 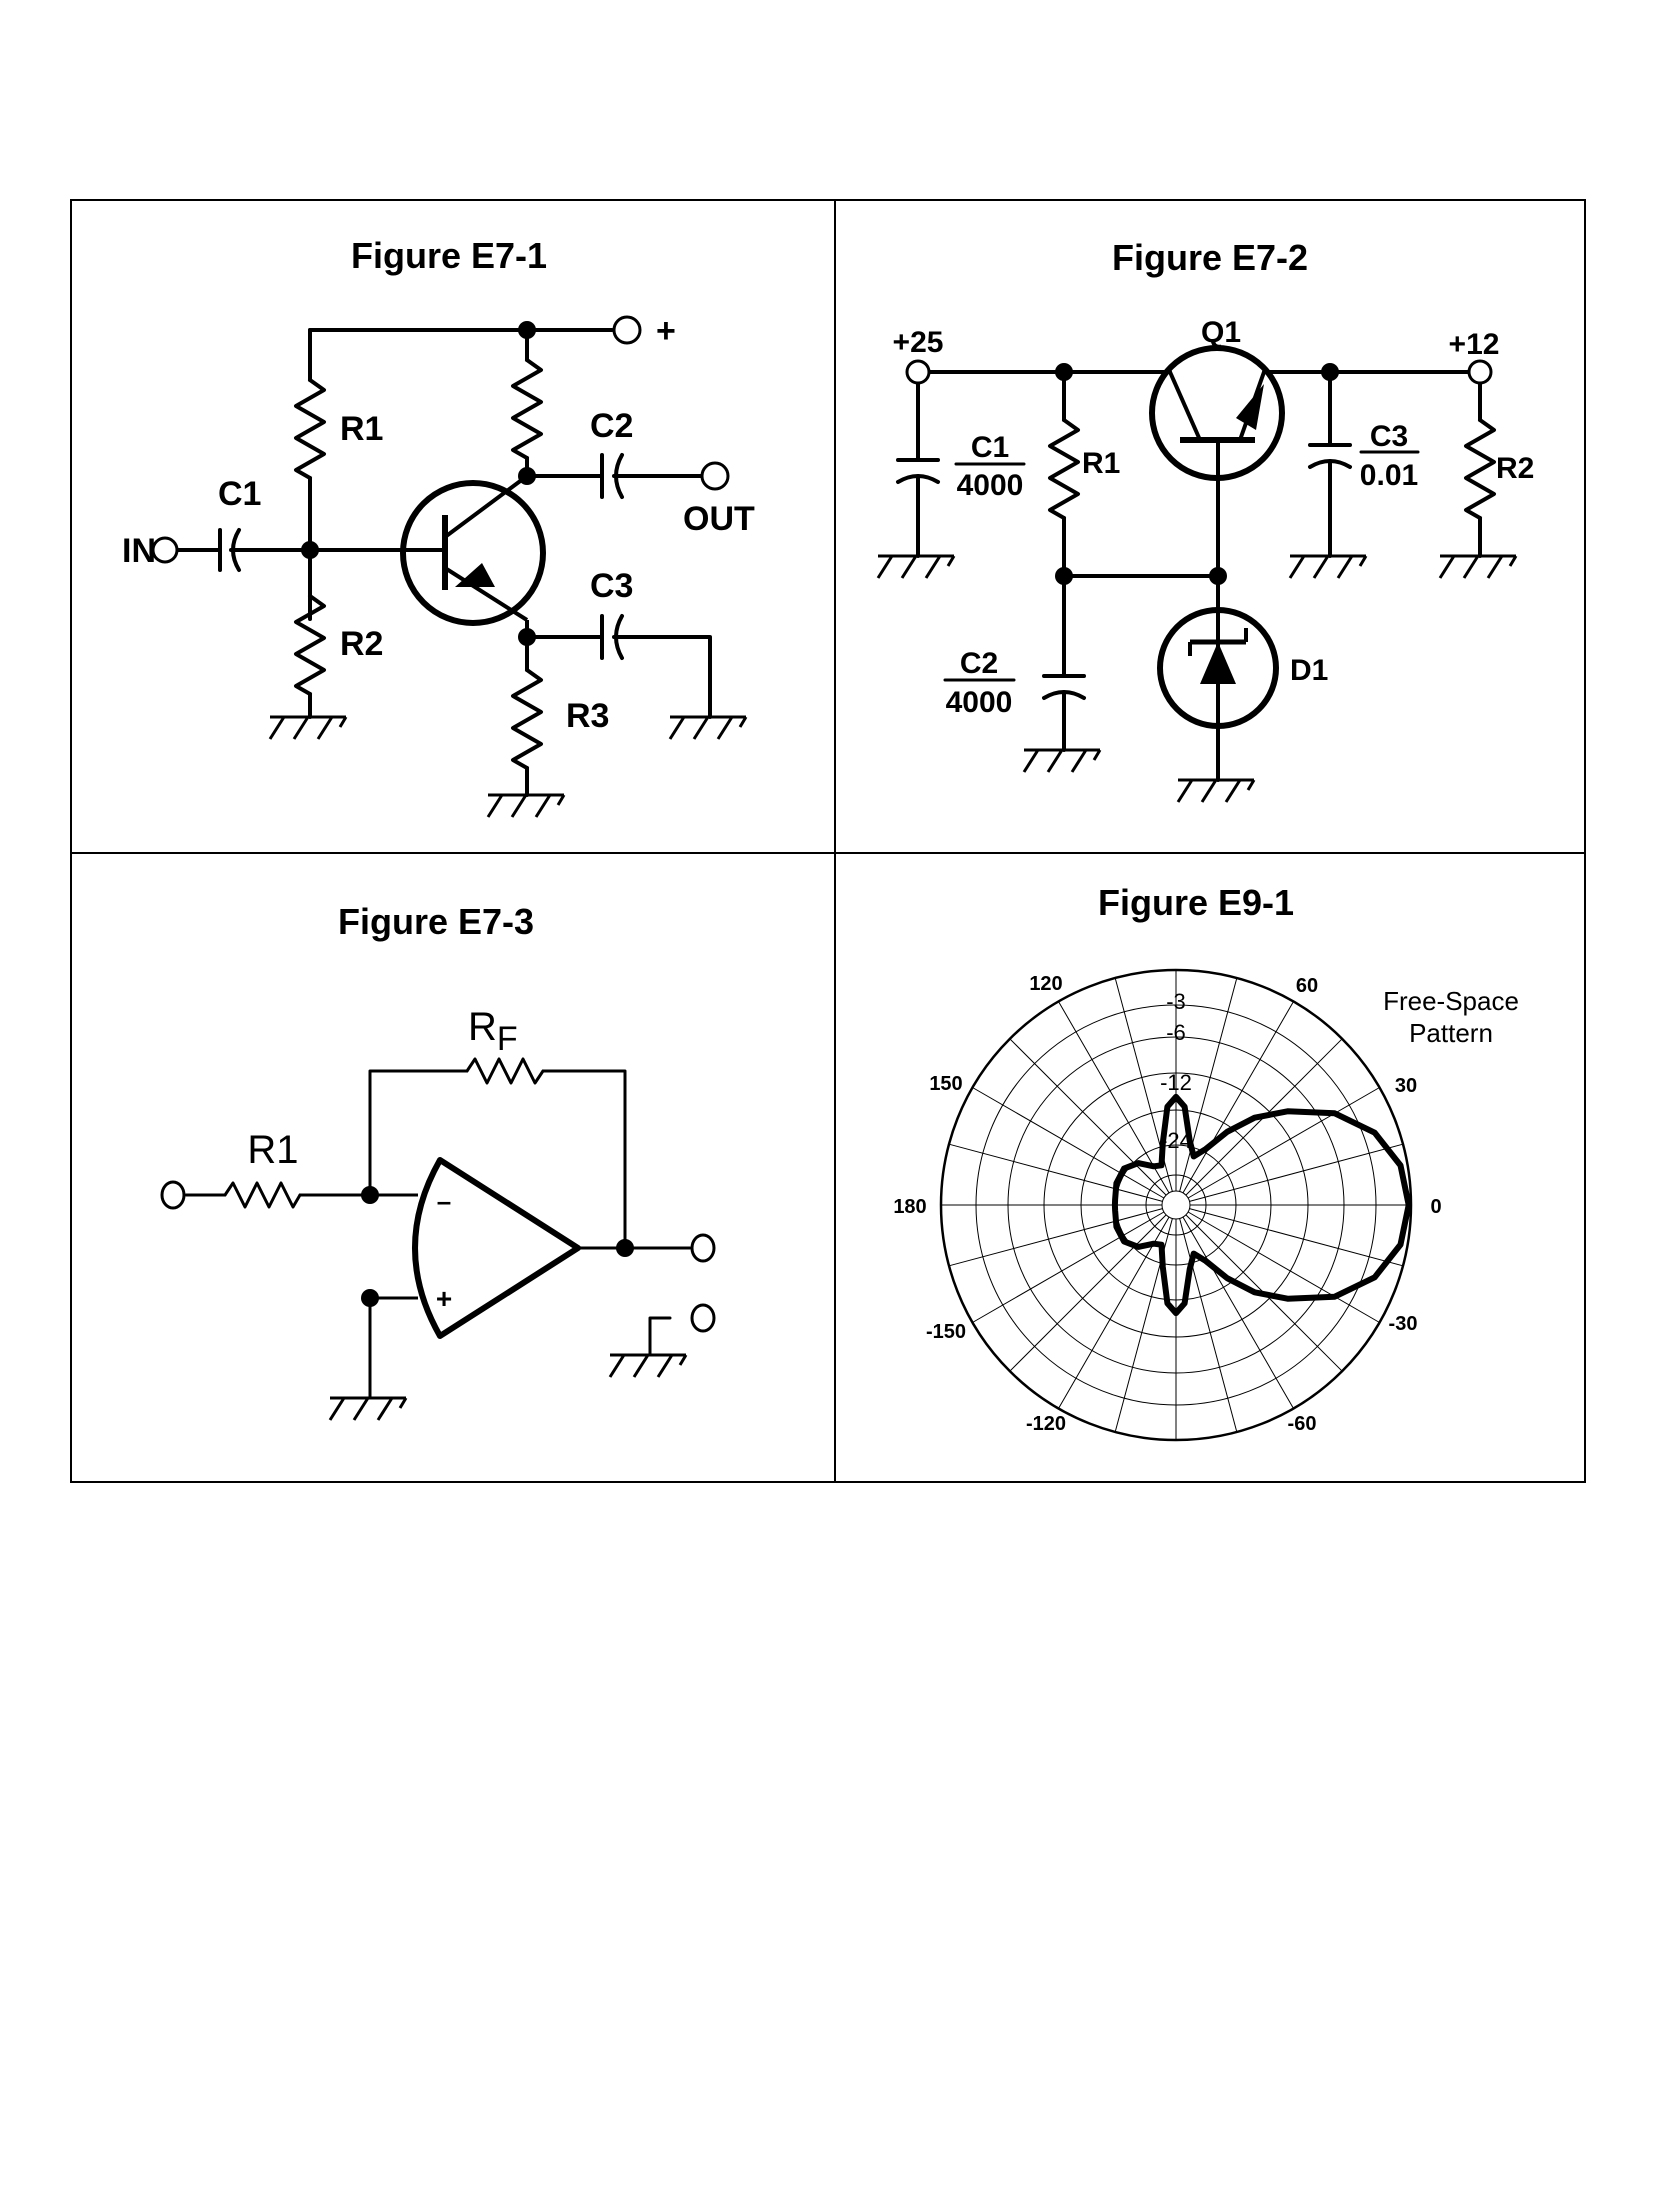 What do you see at coordinates (1218, 668) in the screenshot?
I see `zener-diode-icon` at bounding box center [1218, 668].